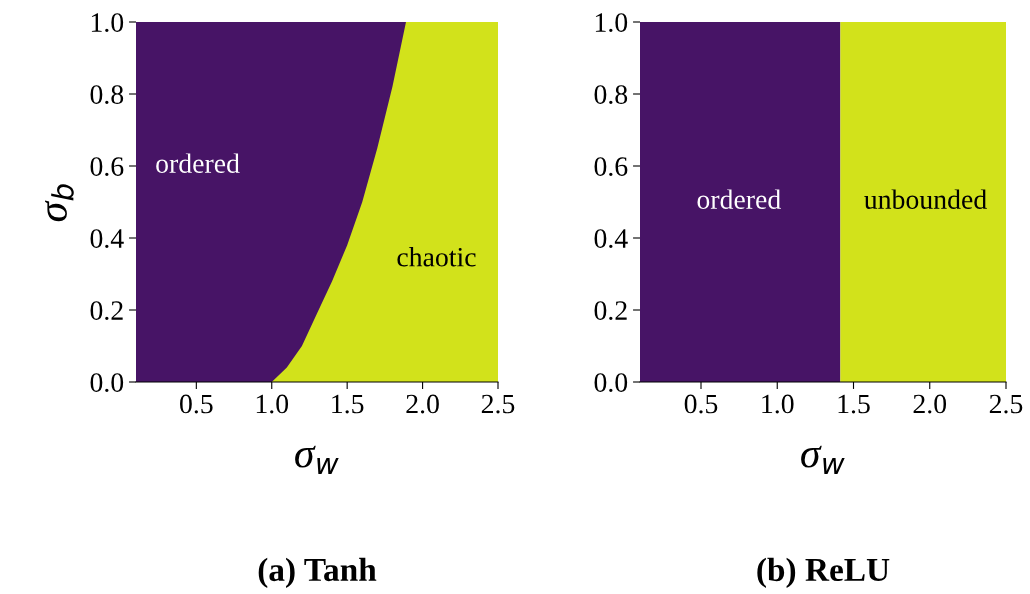 This screenshot has width=1030, height=594. What do you see at coordinates (317, 572) in the screenshot?
I see `text: (a) Tanh` at bounding box center [317, 572].